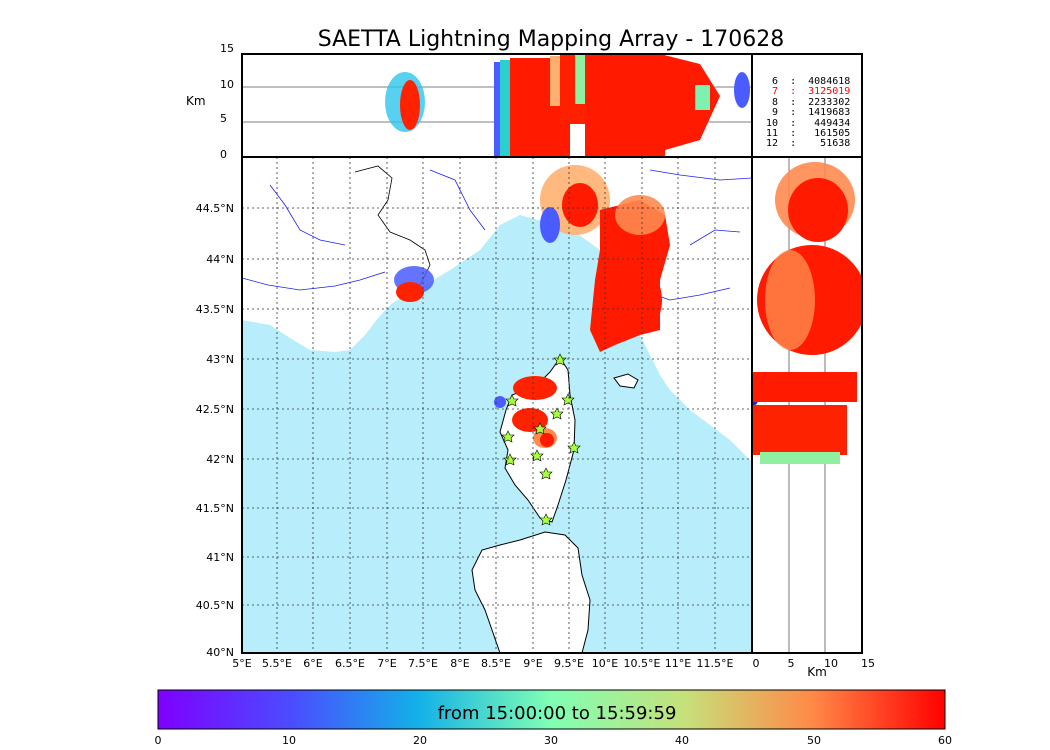 The height and width of the screenshot is (750, 1050). I want to click on lon-tick: 7.5°E, so click(423, 663).